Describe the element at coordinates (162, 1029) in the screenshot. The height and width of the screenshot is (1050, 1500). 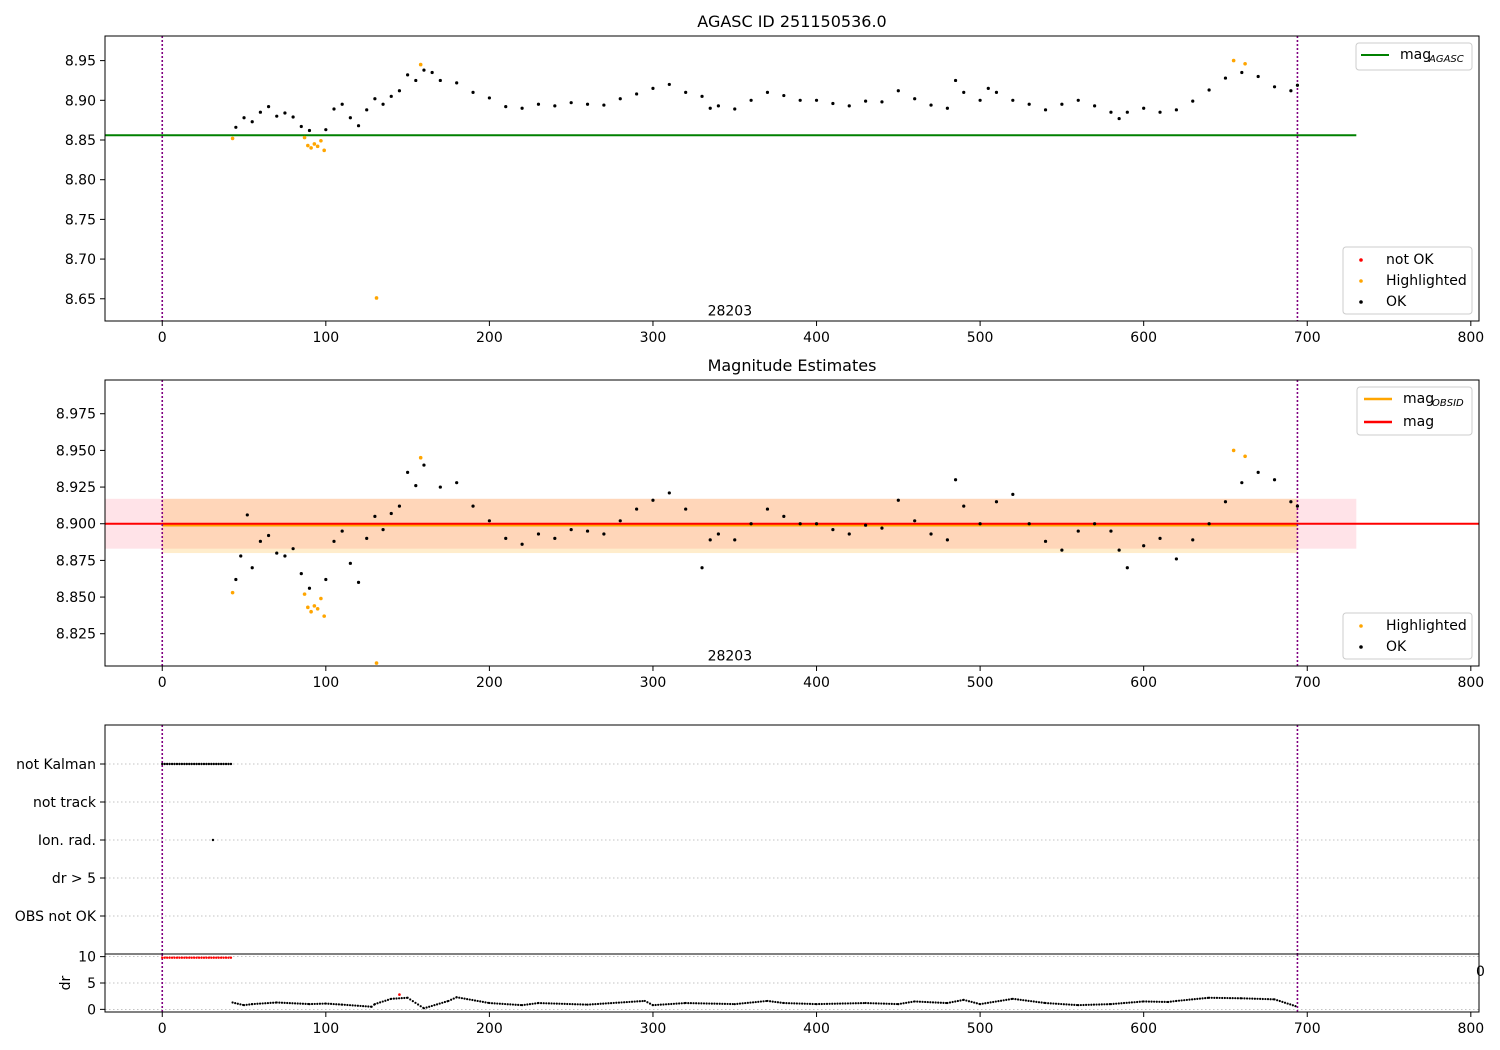
I see `x-tick-label: 0` at that location.